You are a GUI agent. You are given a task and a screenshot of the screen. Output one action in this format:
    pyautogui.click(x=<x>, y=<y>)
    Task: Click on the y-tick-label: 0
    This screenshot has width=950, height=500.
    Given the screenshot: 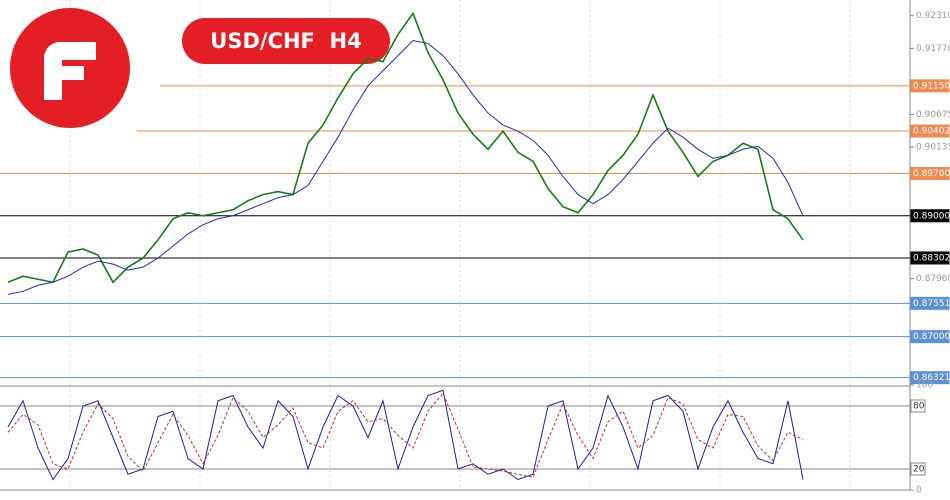 What is the action you would take?
    pyautogui.click(x=919, y=491)
    